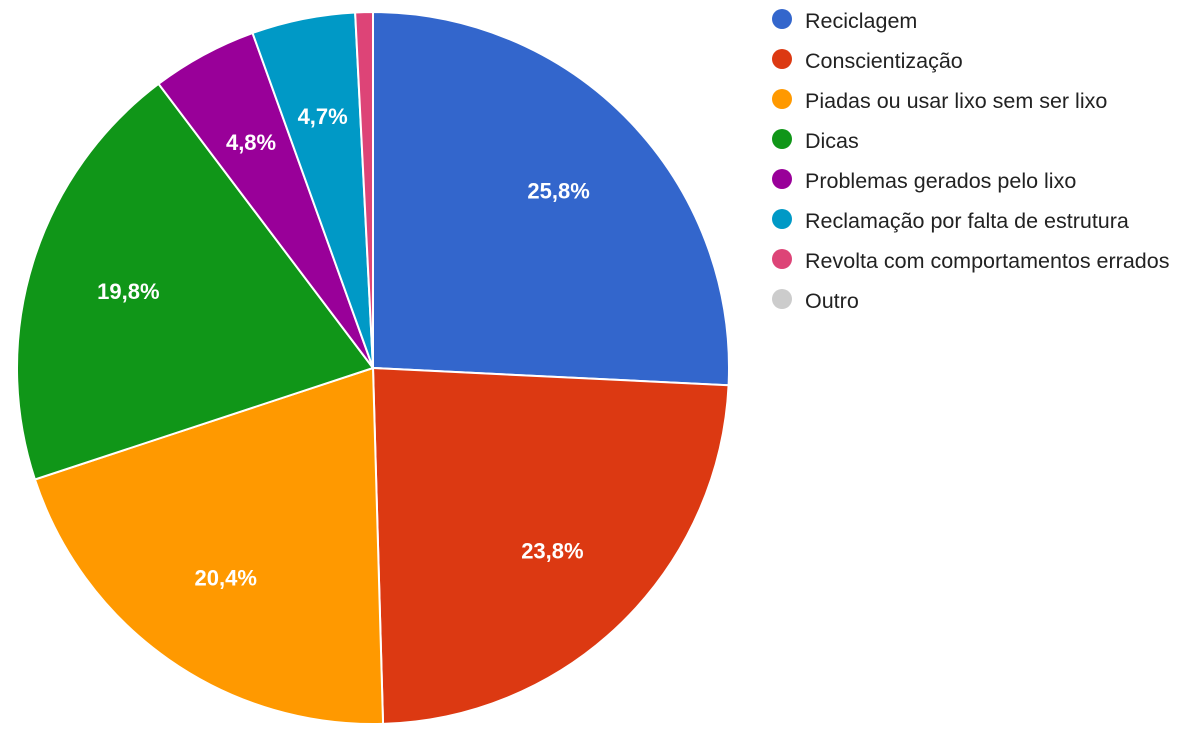 Image resolution: width=1182 pixels, height=743 pixels. Describe the element at coordinates (832, 301) in the screenshot. I see `legend-label: Outro` at that location.